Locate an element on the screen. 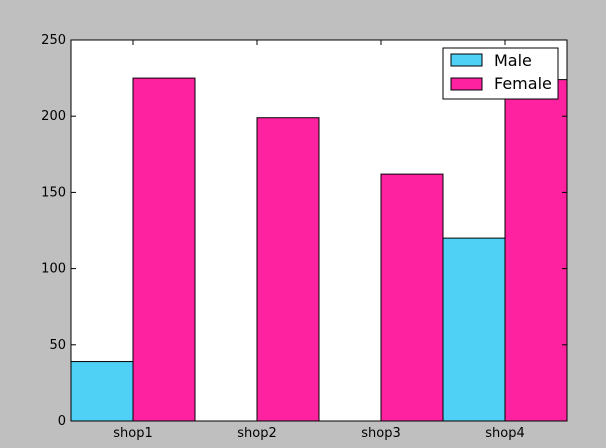 This screenshot has width=606, height=448. legend-swatch-female is located at coordinates (466, 84).